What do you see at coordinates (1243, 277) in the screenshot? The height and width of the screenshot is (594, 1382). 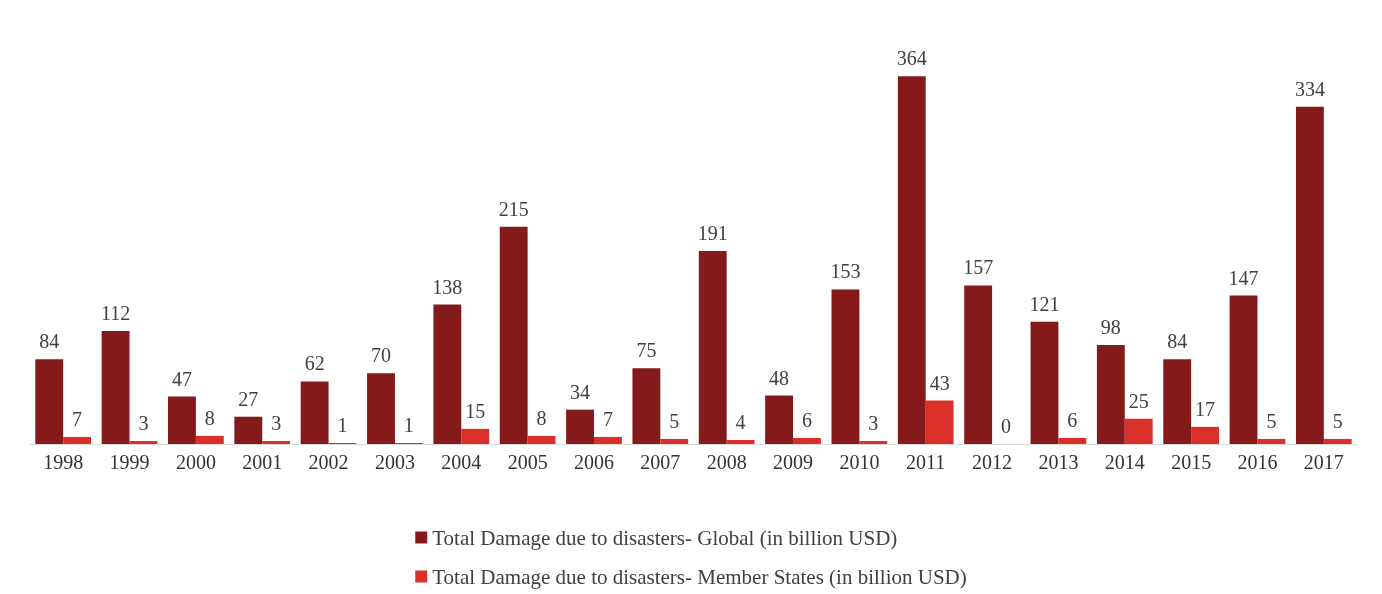 I see `data-label: 147` at bounding box center [1243, 277].